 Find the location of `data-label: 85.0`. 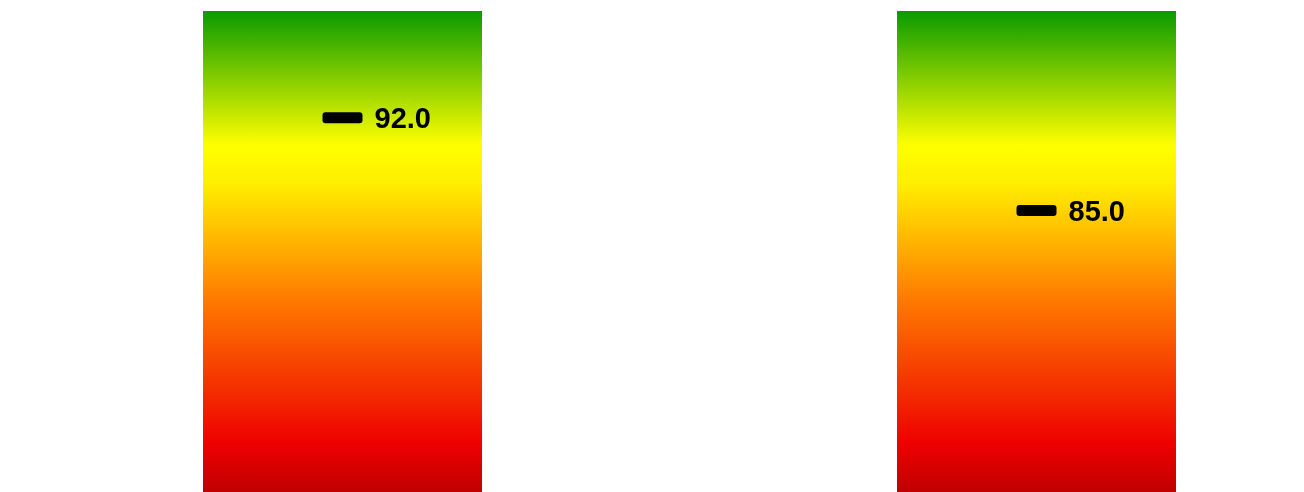

data-label: 85.0 is located at coordinates (1096, 210).